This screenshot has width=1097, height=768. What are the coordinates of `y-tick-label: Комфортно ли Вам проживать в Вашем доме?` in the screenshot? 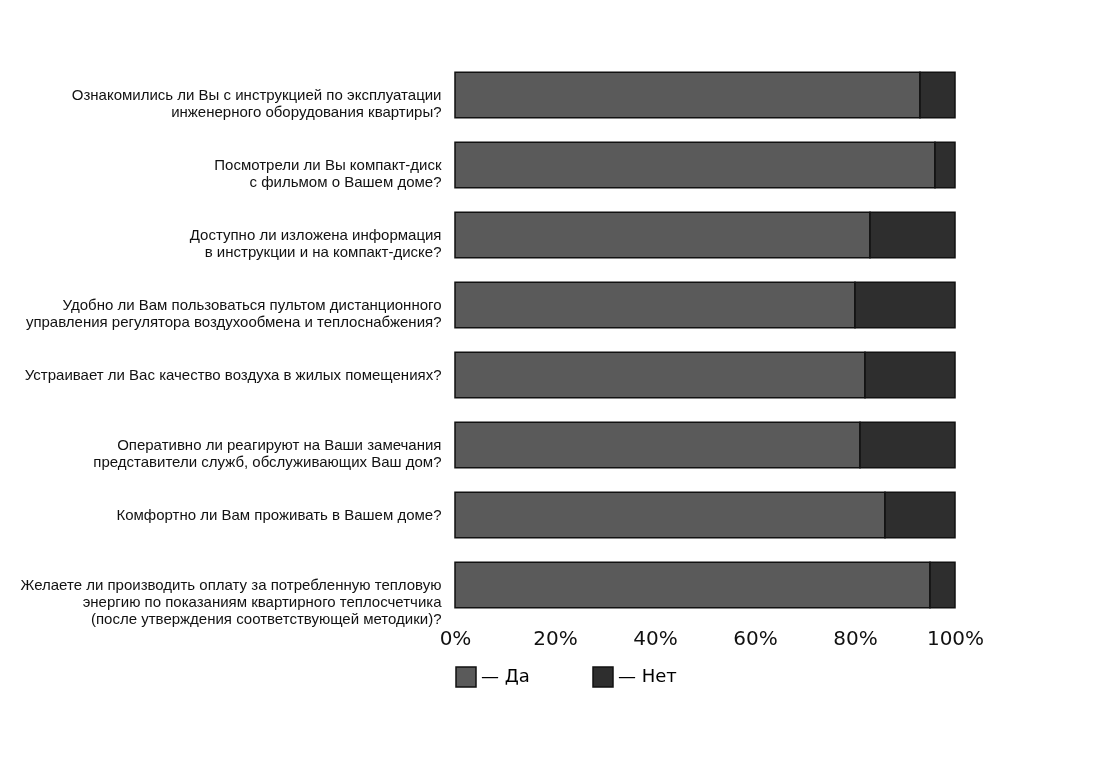 It's located at (279, 514).